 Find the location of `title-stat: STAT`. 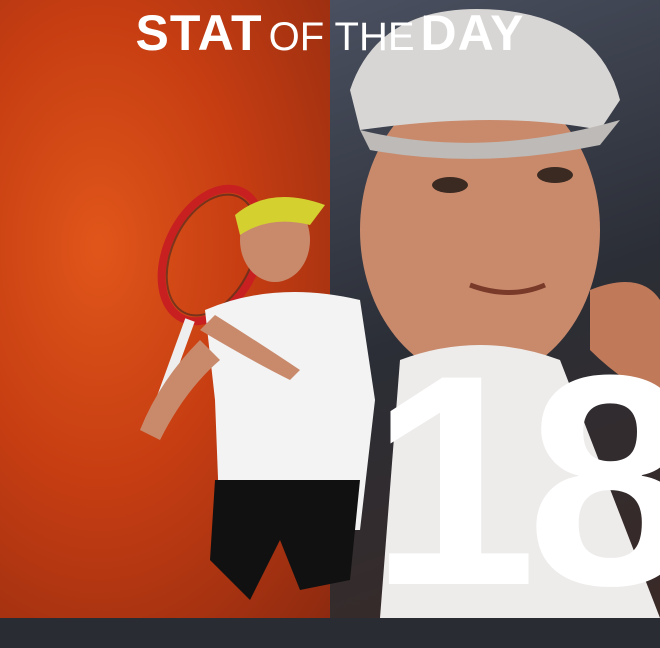

title-stat: STAT is located at coordinates (199, 33).